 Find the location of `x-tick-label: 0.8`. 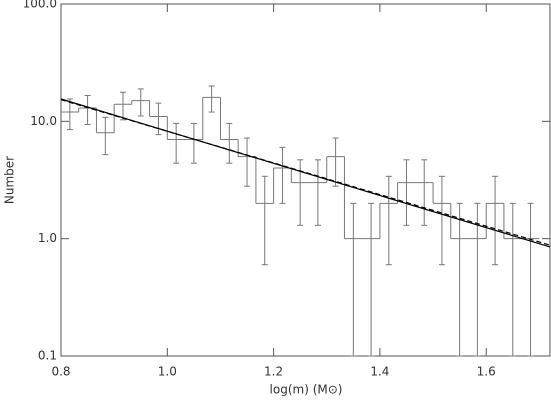

x-tick-label: 0.8 is located at coordinates (60, 372).